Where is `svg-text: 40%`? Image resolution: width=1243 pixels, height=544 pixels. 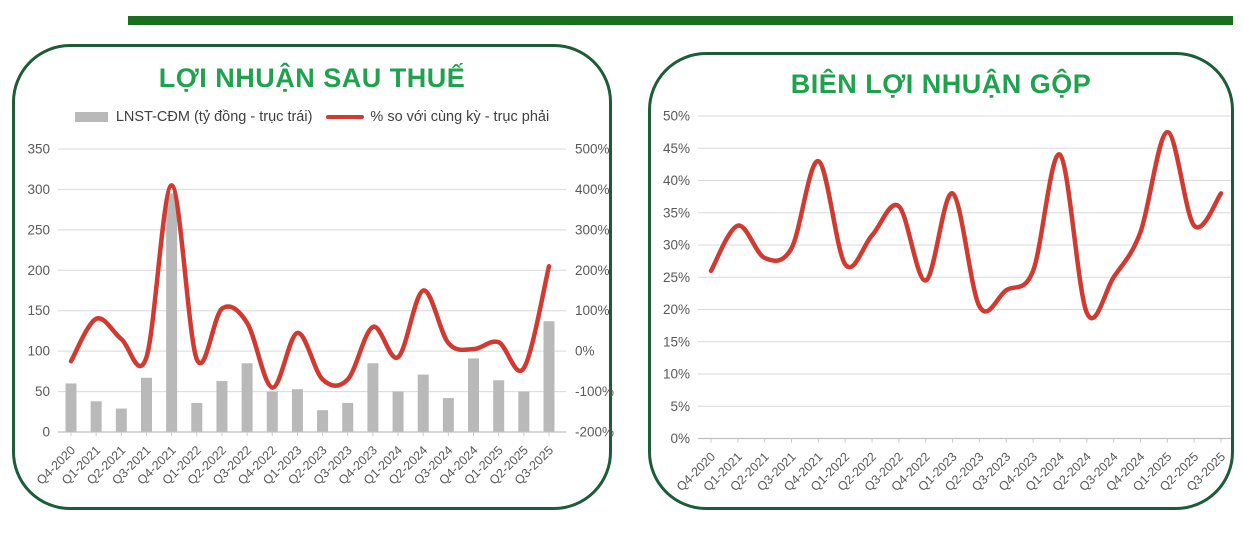 svg-text: 40% is located at coordinates (676, 180).